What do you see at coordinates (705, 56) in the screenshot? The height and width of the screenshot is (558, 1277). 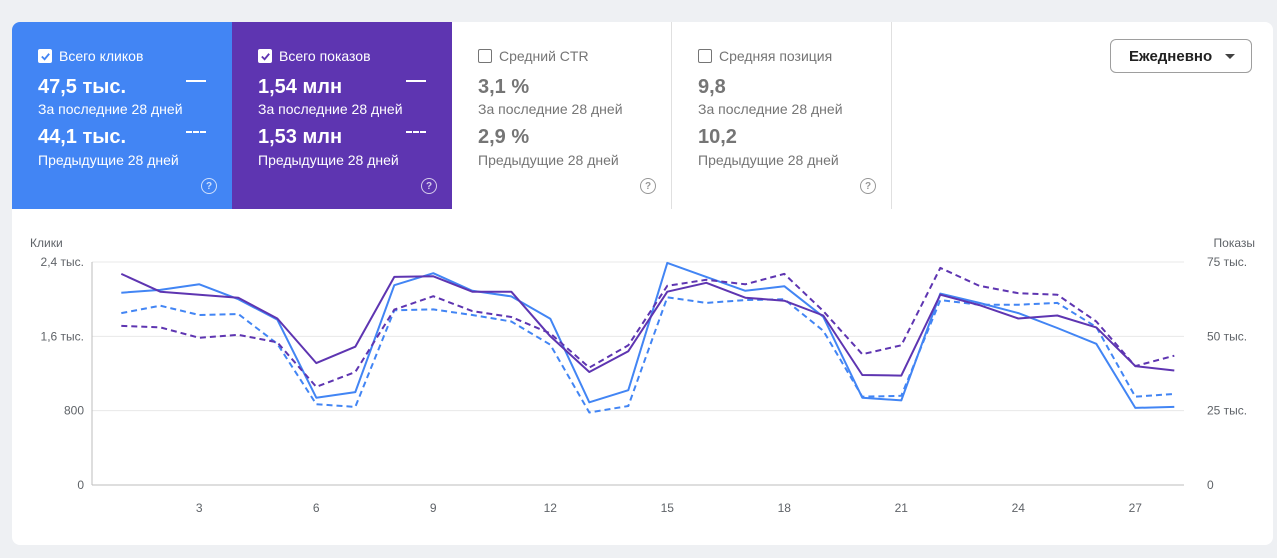 I see `checkbox-position` at bounding box center [705, 56].